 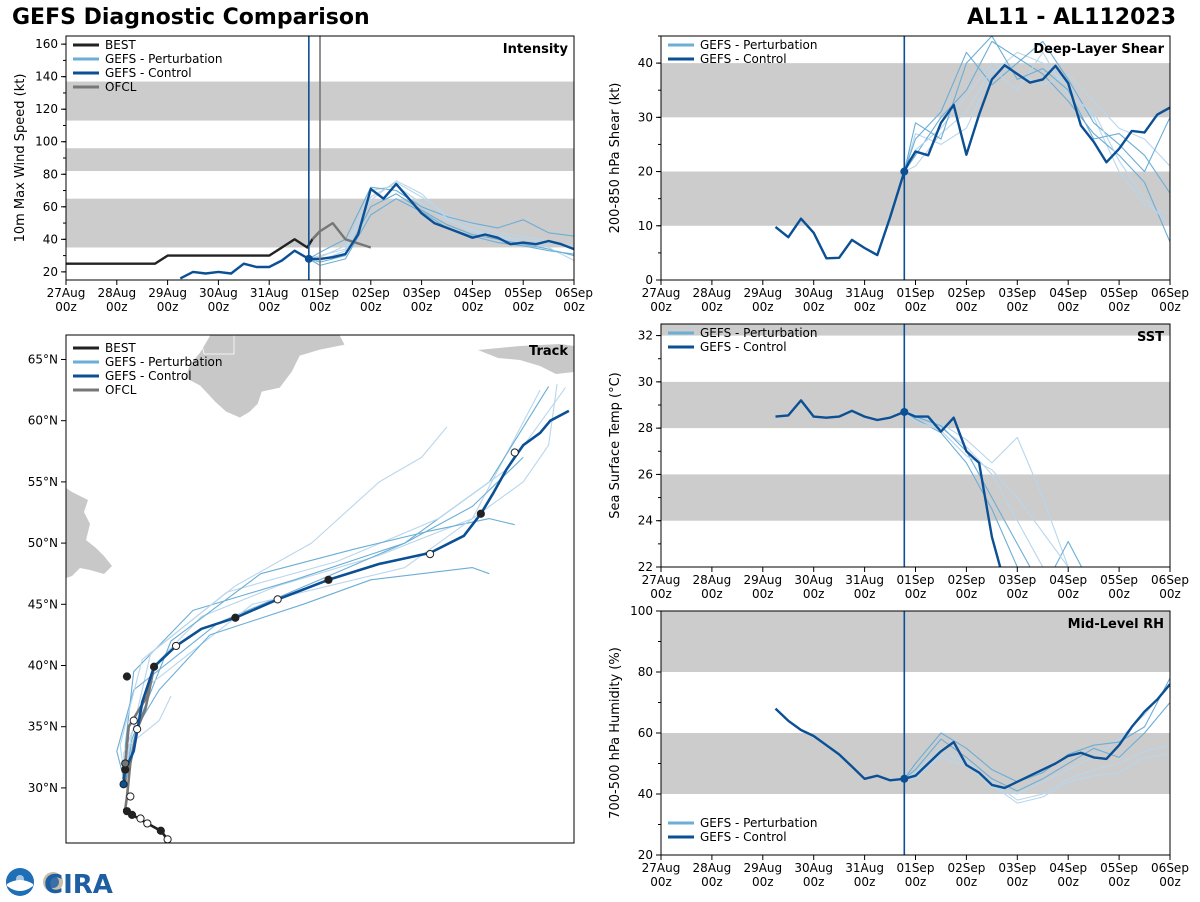 I want to click on sst-legend-label-0: GEFS - Perturbation, so click(x=758, y=333).